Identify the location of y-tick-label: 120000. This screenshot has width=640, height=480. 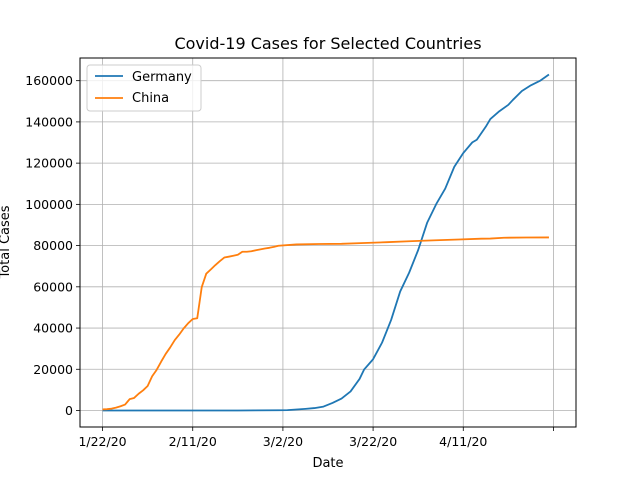
(49, 163).